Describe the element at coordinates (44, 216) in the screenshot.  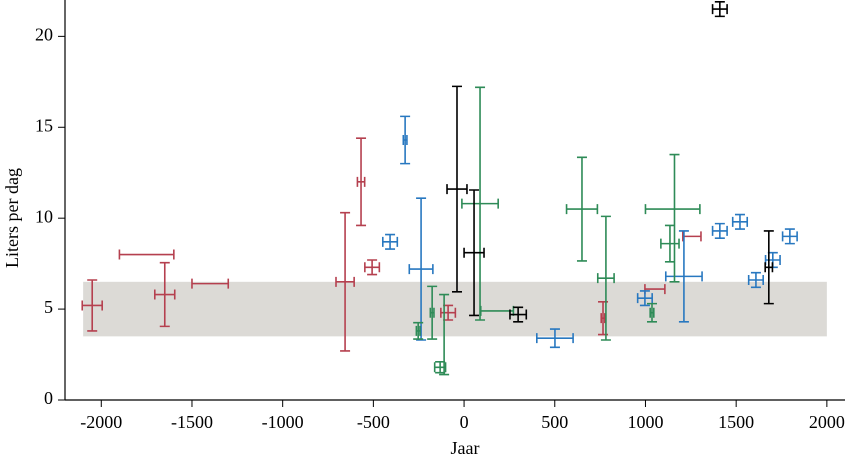
I see `y-tick-label: 10` at that location.